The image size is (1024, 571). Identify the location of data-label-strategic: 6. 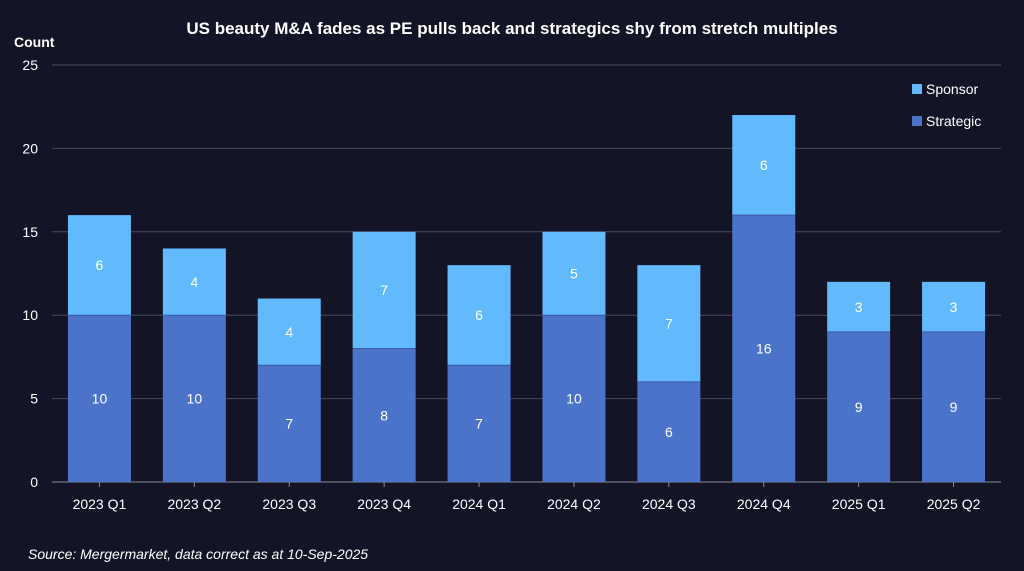
(669, 432).